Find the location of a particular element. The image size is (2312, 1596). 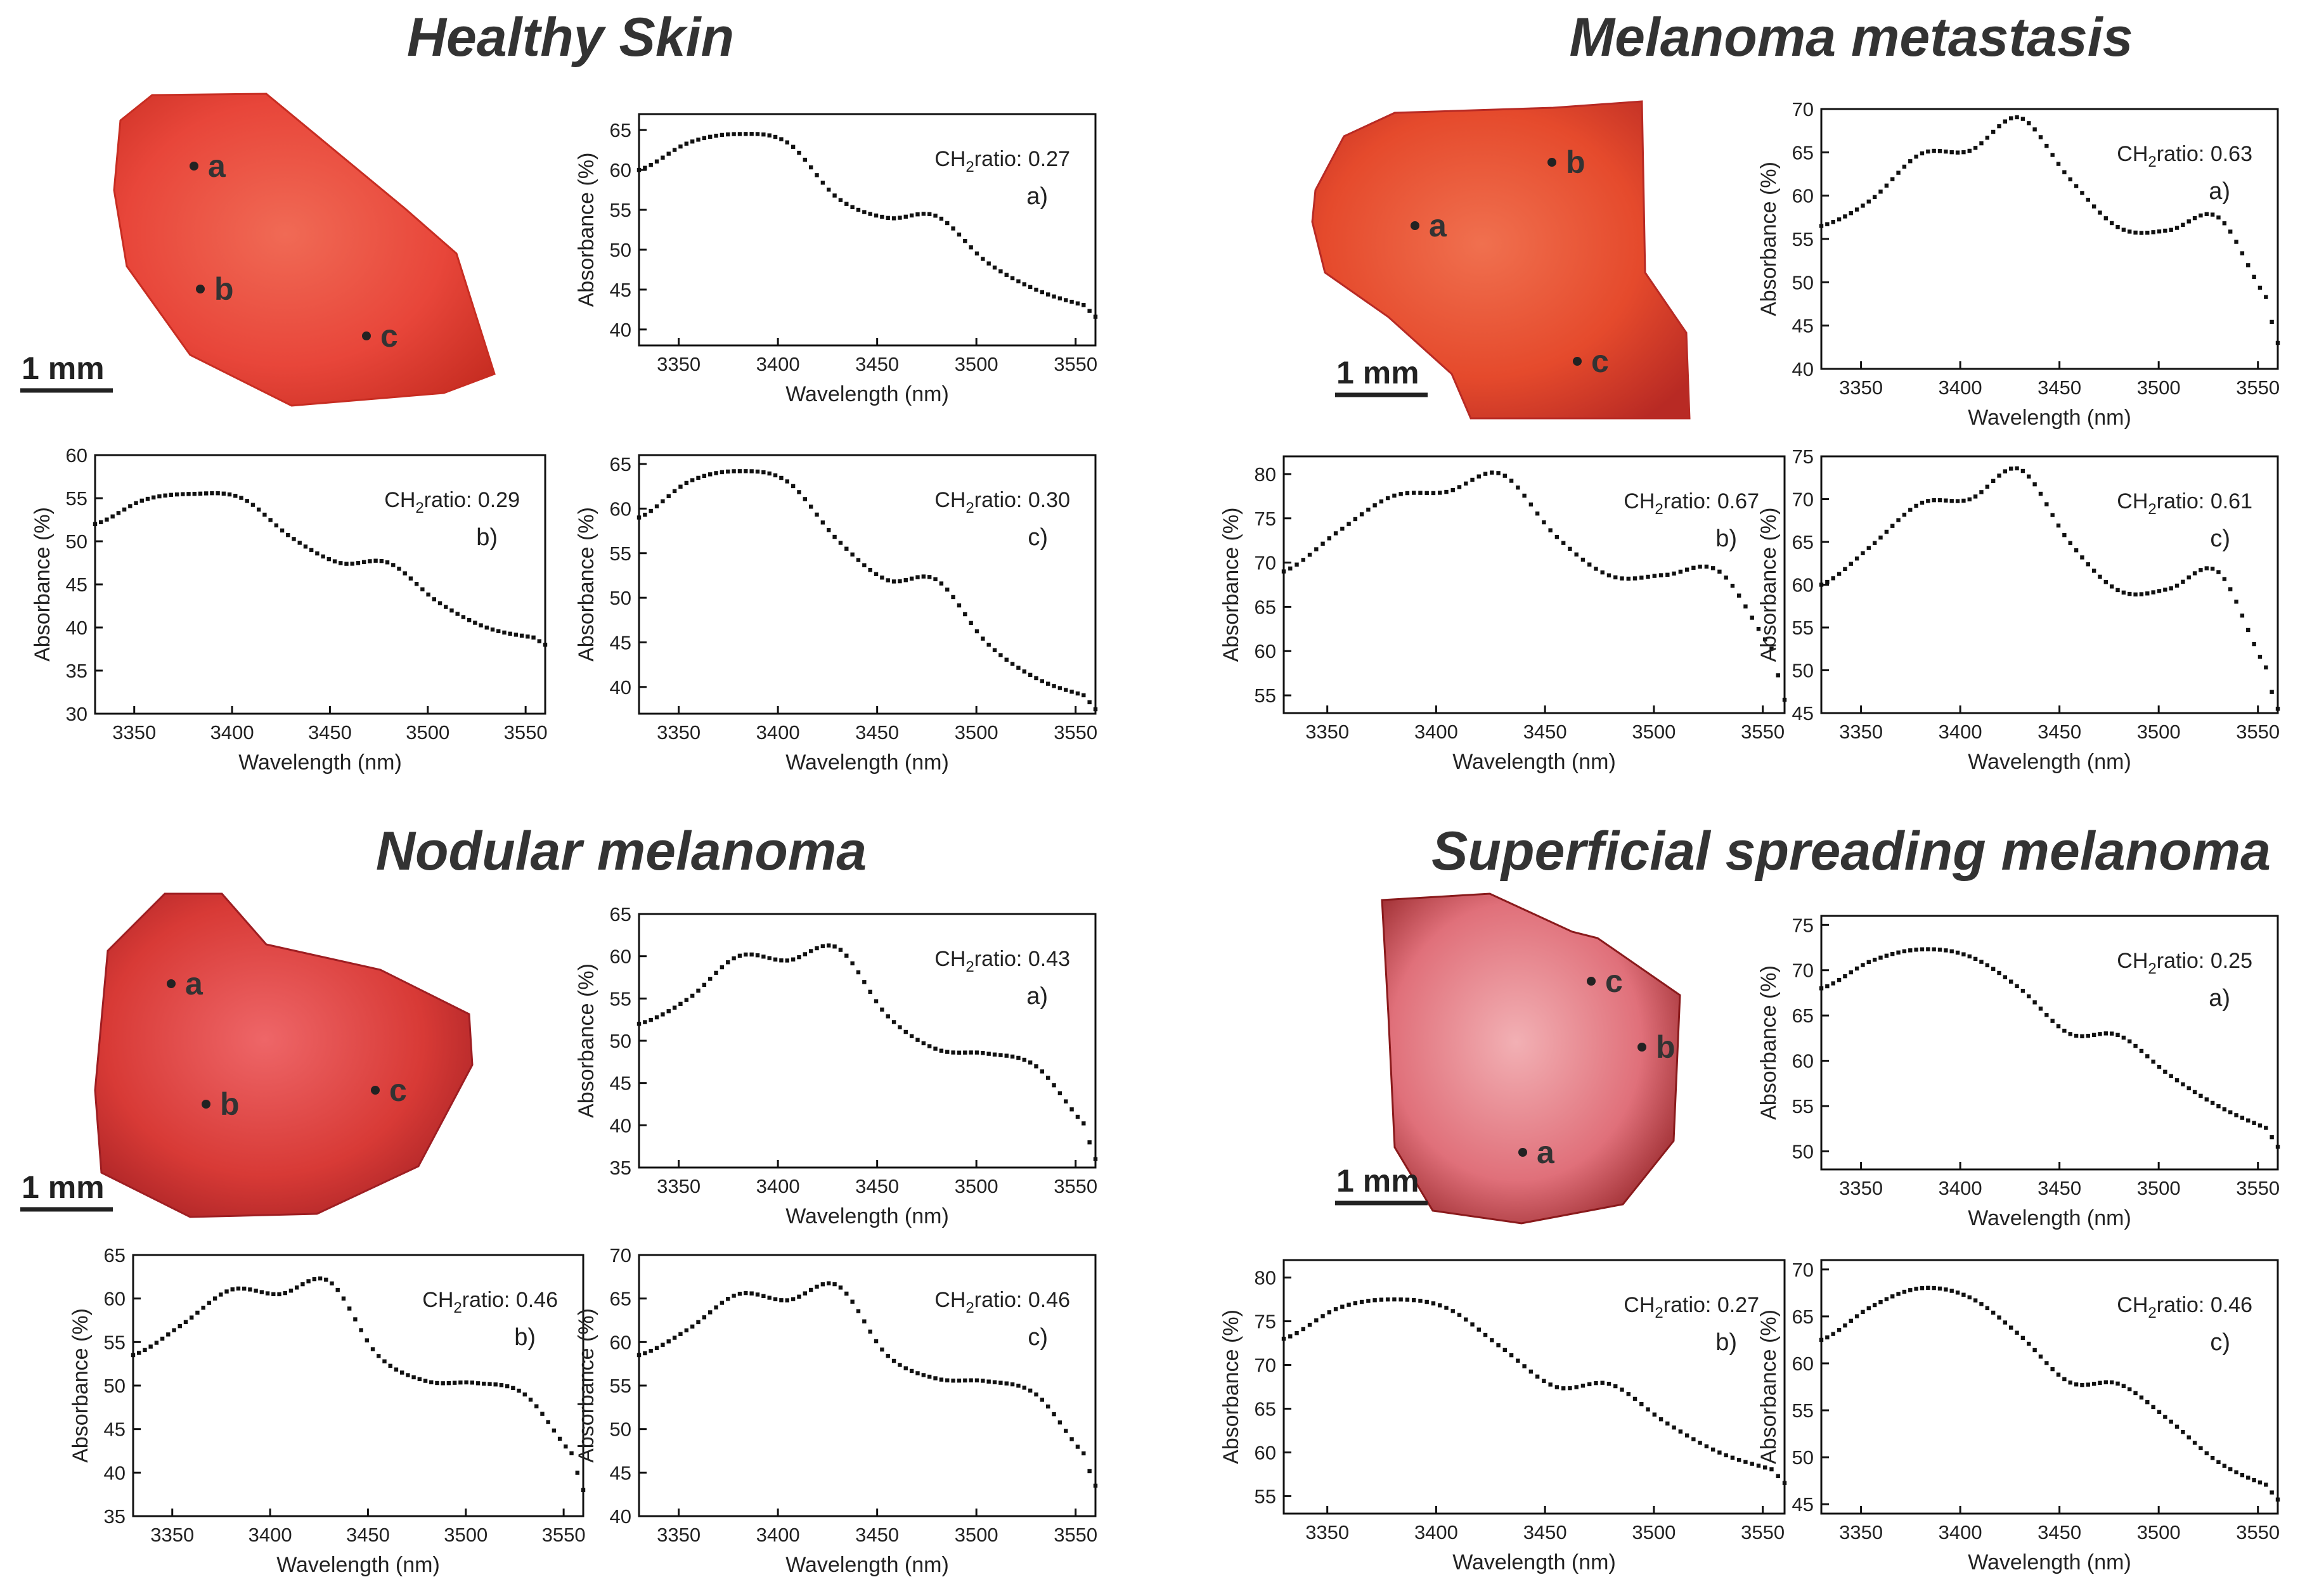

panel-letter: c) is located at coordinates (1038, 1337).